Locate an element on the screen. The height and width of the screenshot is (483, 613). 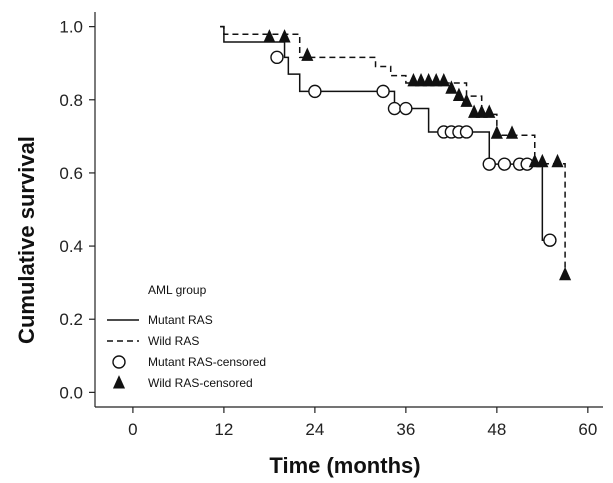
x-tick-label: 60 is located at coordinates (587, 429).